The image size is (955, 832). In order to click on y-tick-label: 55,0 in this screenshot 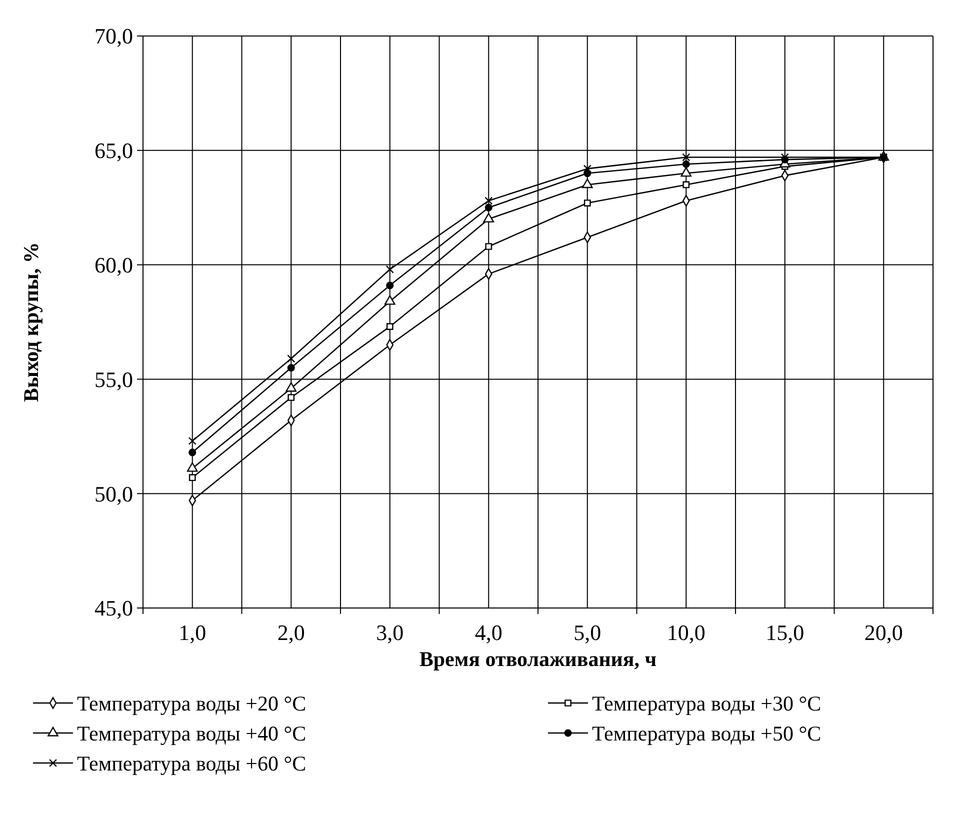, I will do `click(113, 379)`.